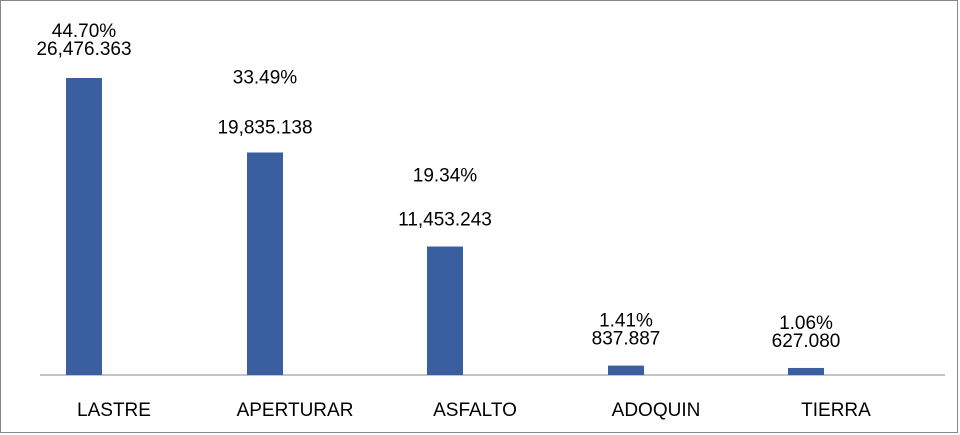 This screenshot has height=435, width=960. Describe the element at coordinates (84, 31) in the screenshot. I see `share-label: 44.70%` at that location.